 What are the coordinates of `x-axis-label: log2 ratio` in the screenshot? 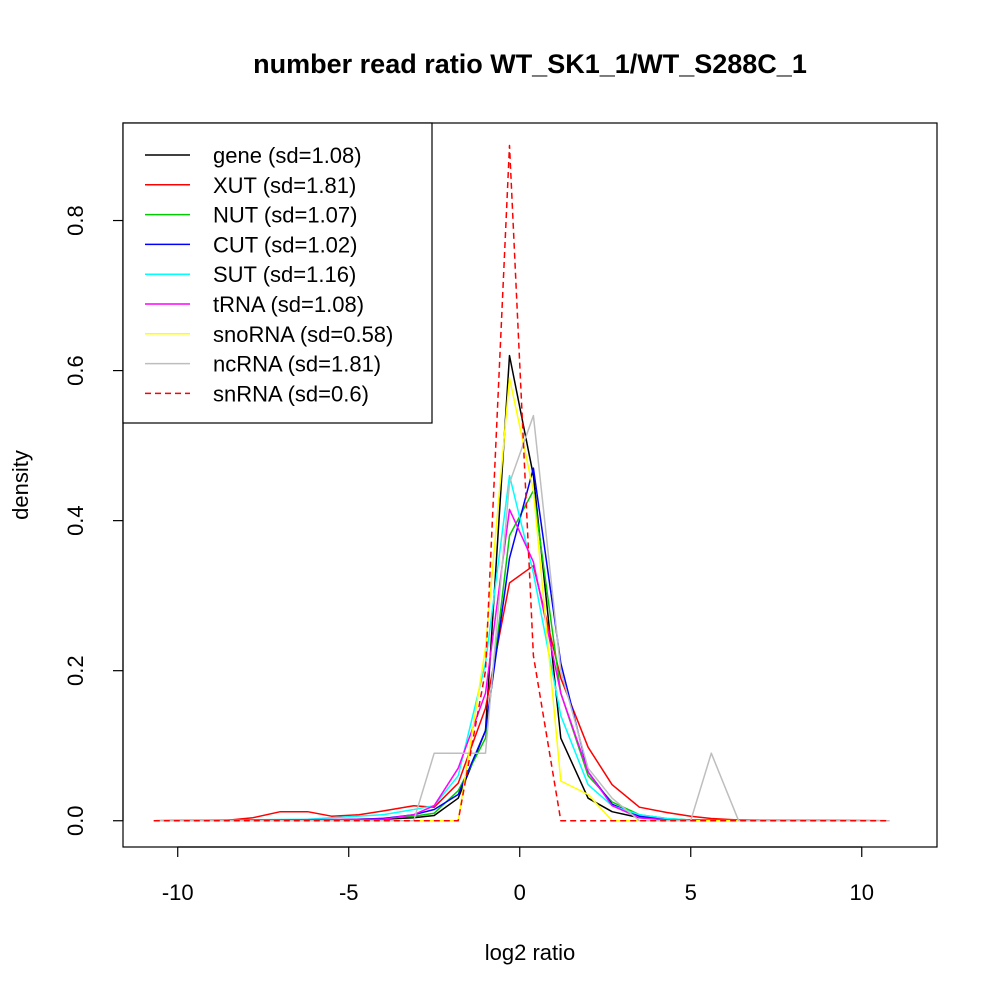 It's located at (530, 952).